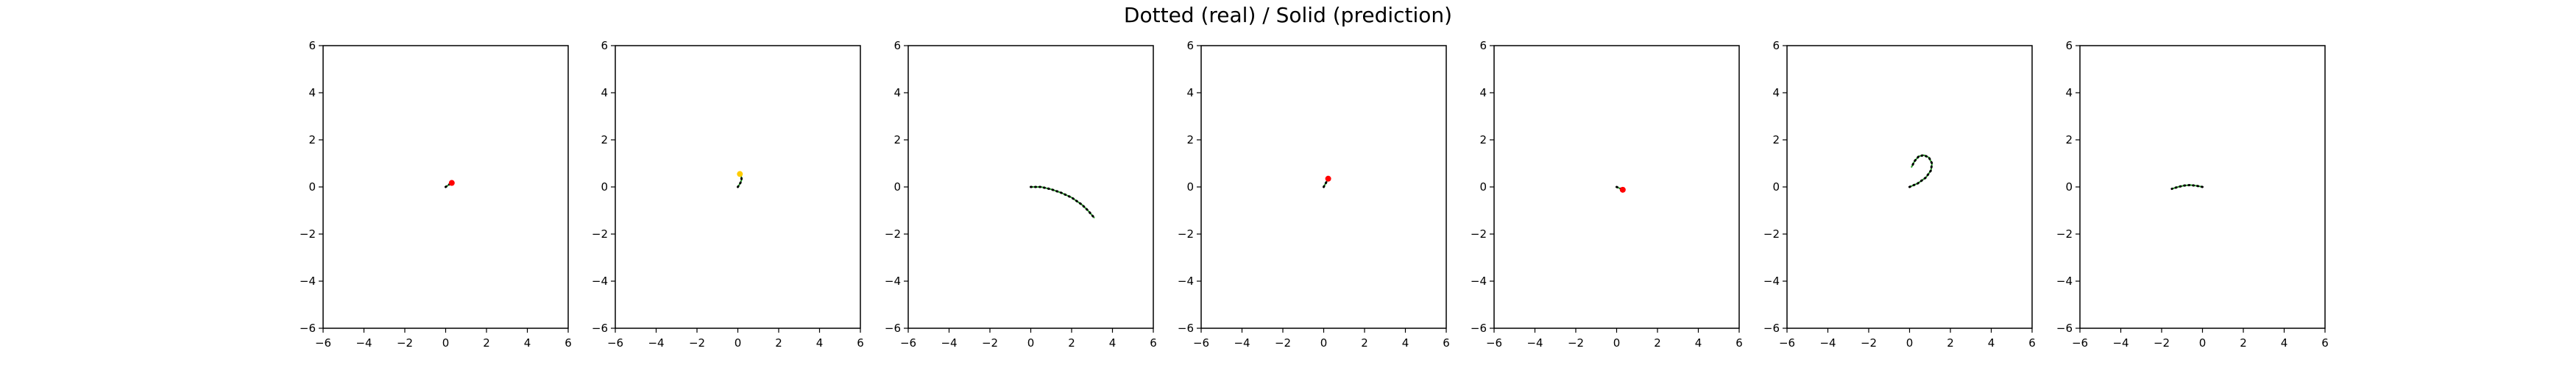 Image resolution: width=2576 pixels, height=368 pixels. I want to click on subplot-5: −6 −4 −2 0 2 4 6 −6 −4 −2 0 2 4 6, so click(1607, 195).